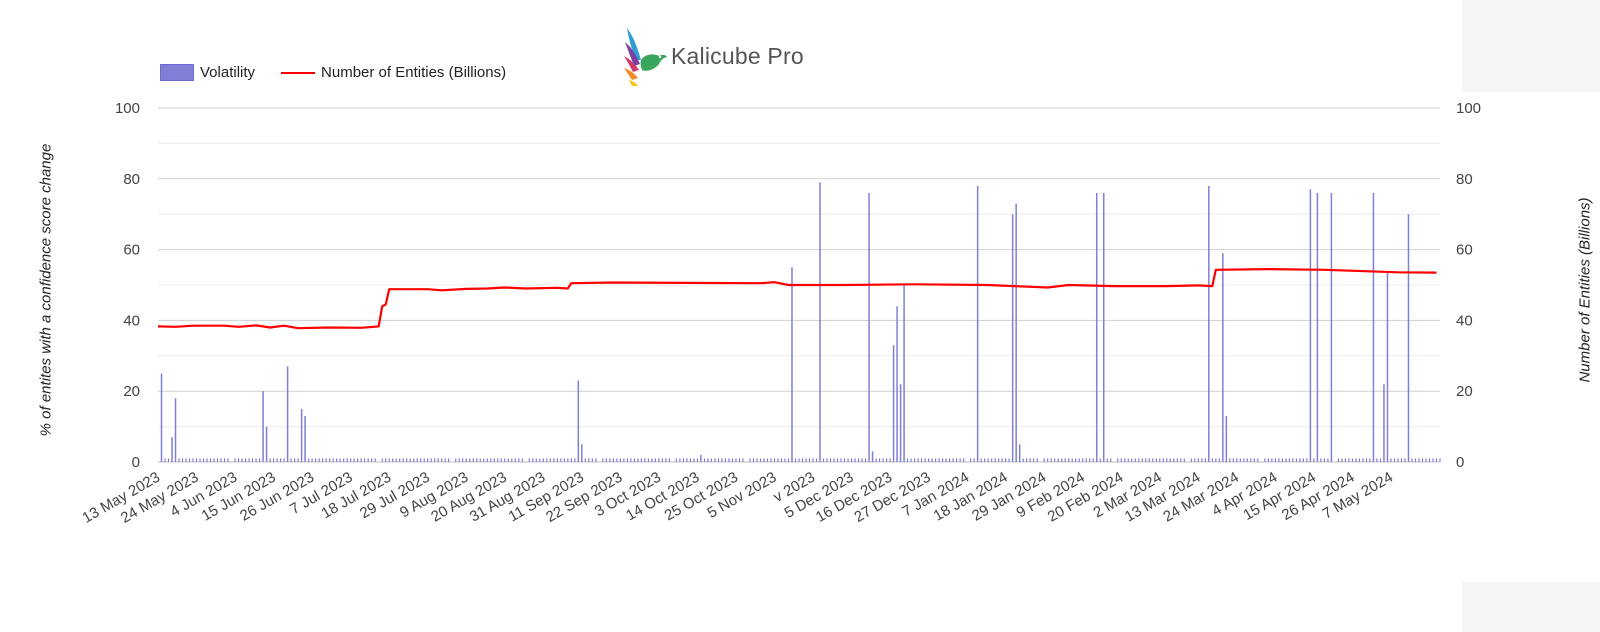 The height and width of the screenshot is (632, 1600). I want to click on side-panel-bottom, so click(1531, 607).